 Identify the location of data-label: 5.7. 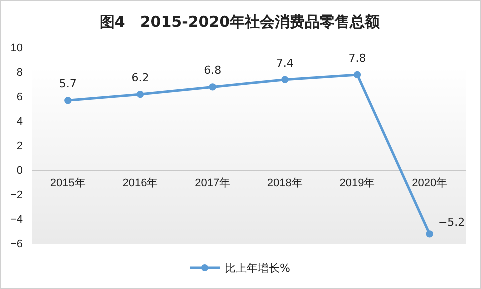
(68, 84).